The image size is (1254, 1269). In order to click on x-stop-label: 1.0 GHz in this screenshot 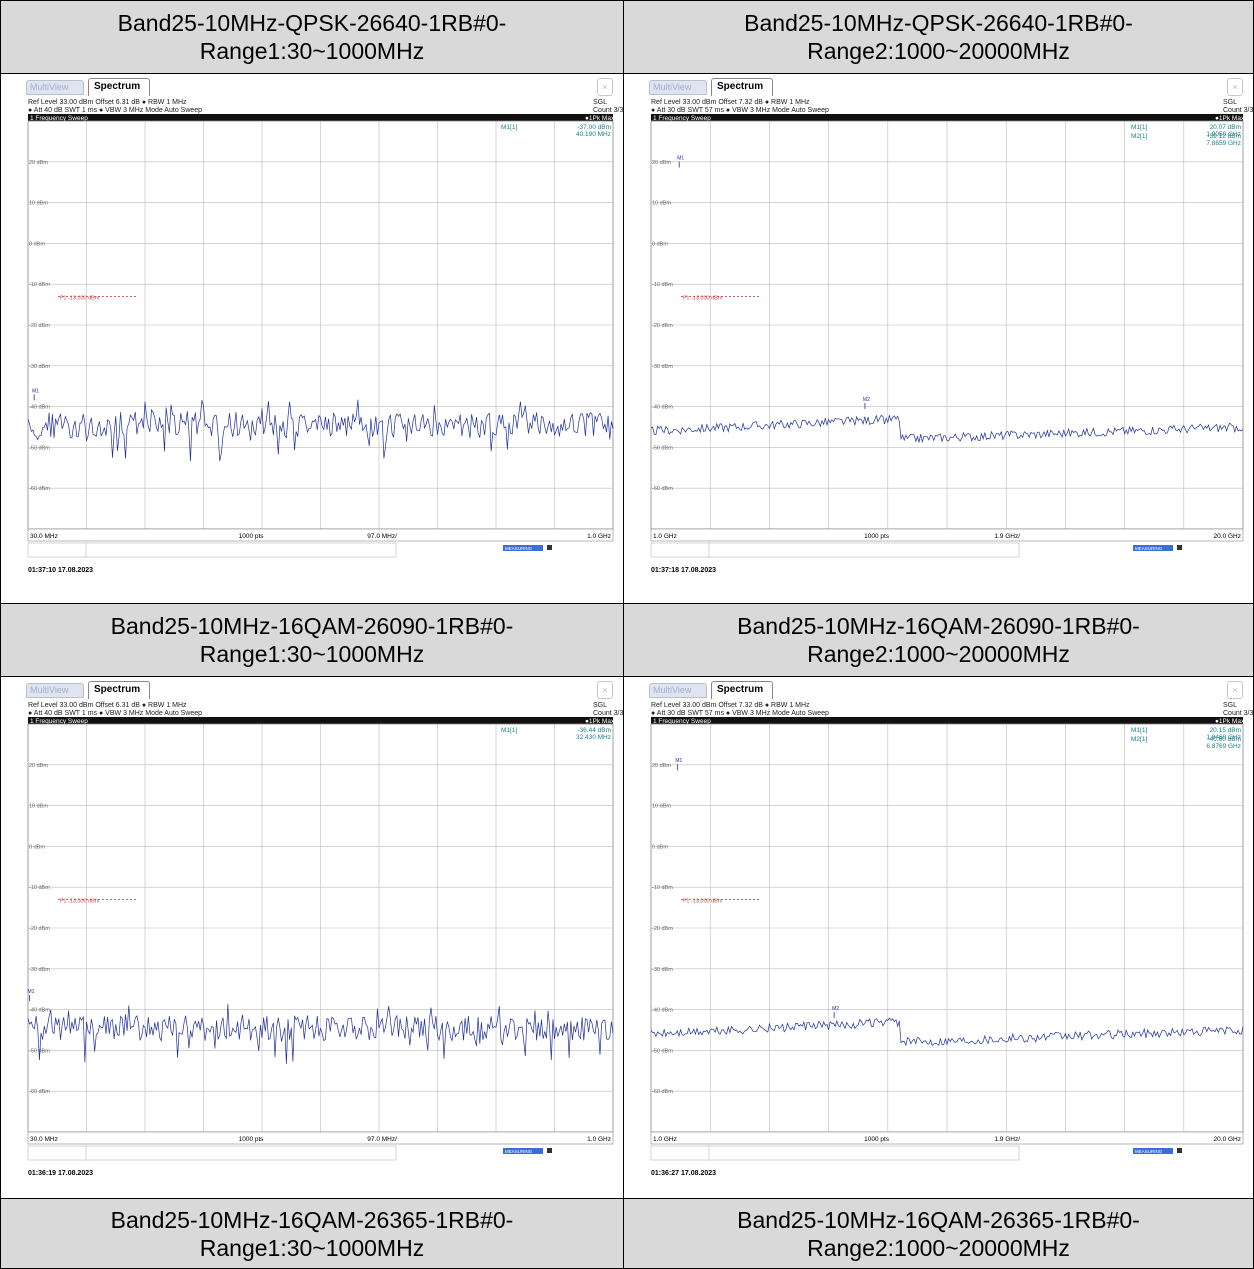, I will do `click(599, 536)`.